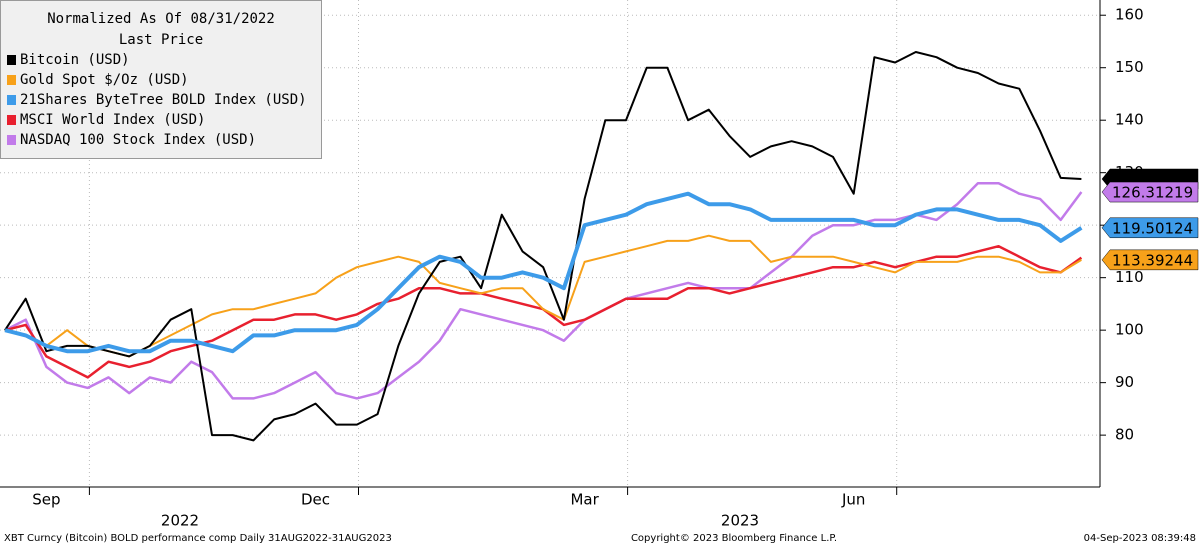  Describe the element at coordinates (1124, 435) in the screenshot. I see `y-tick-label: 80` at that location.